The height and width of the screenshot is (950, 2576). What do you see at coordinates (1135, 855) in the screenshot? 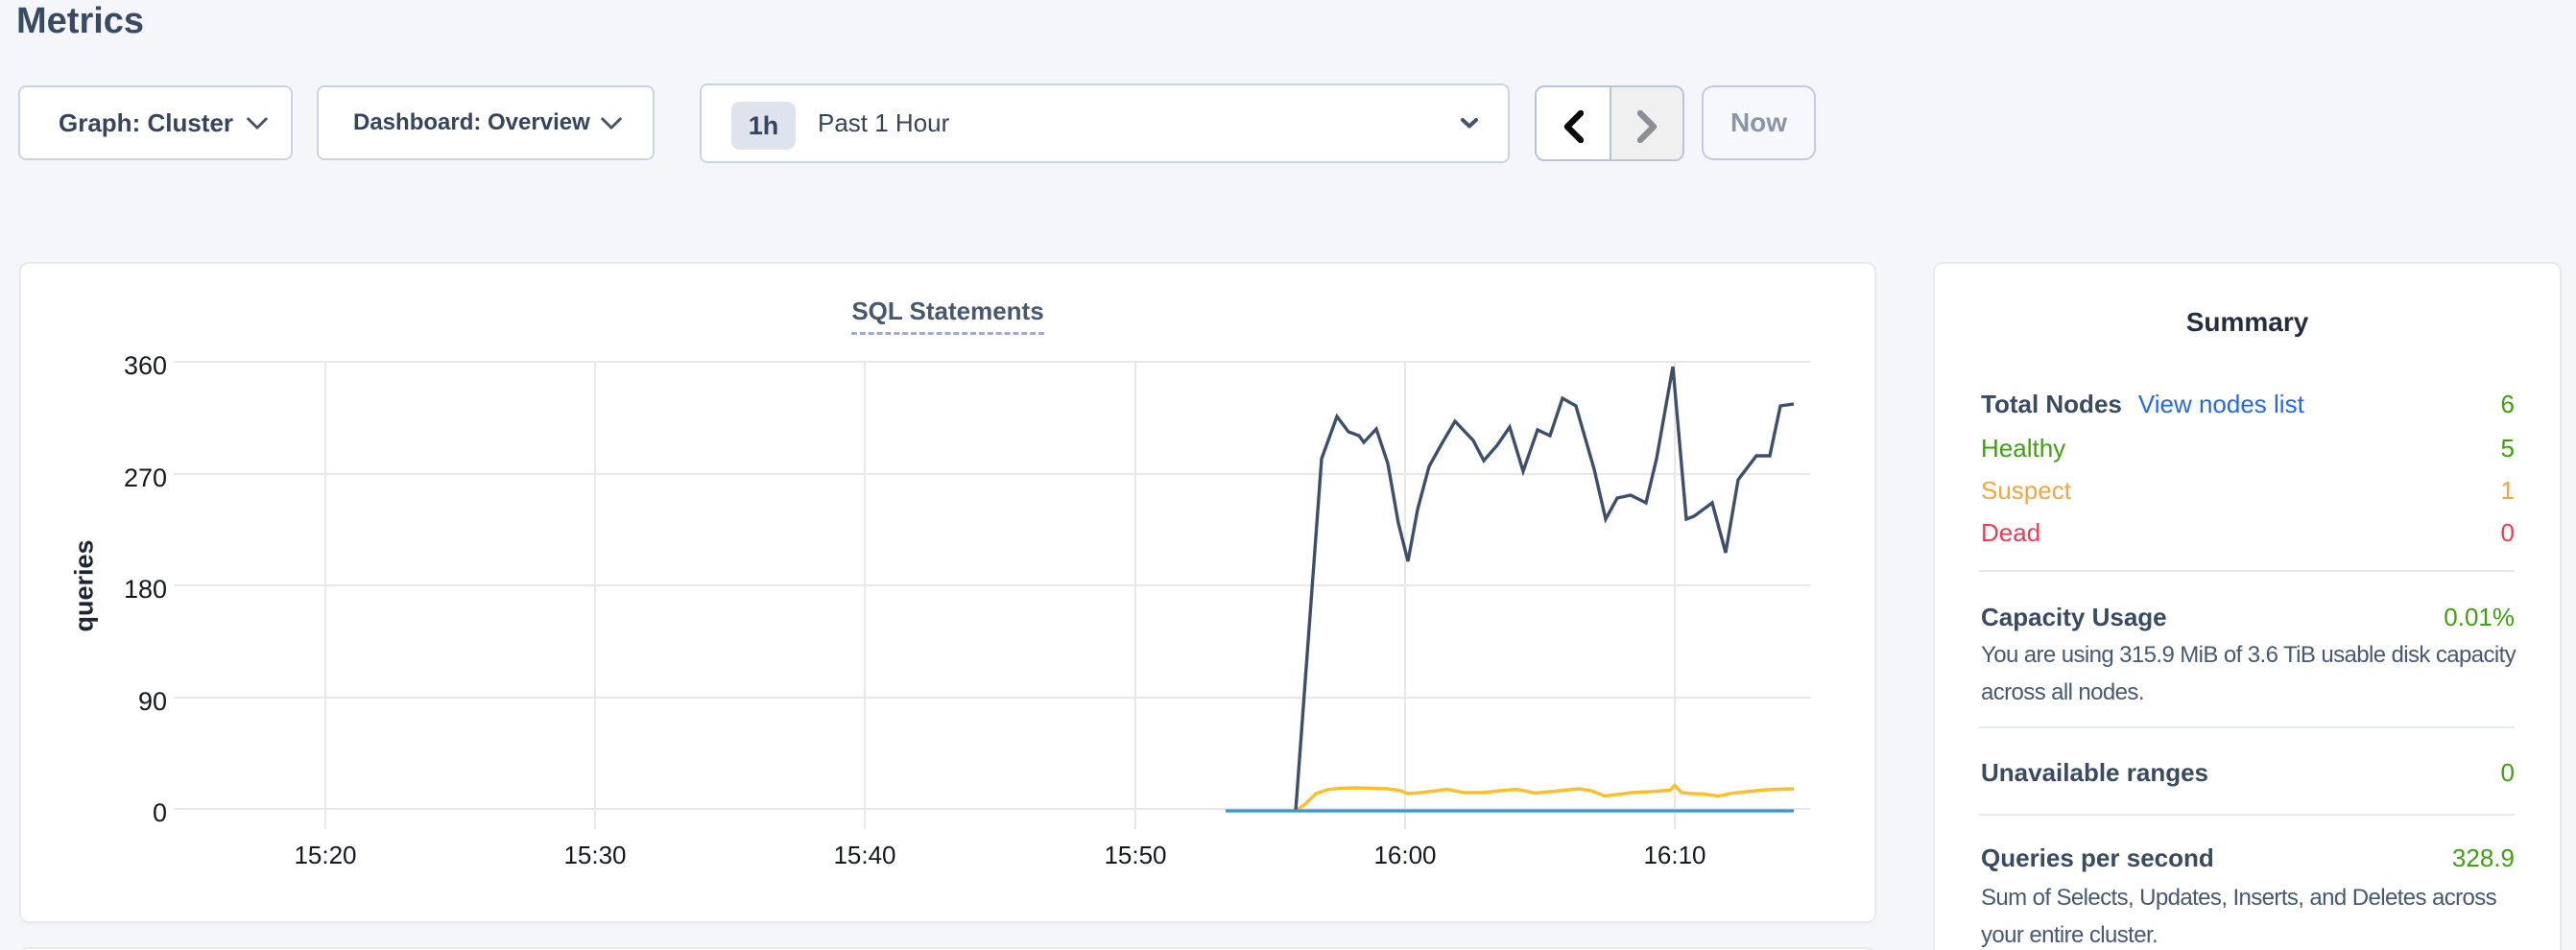
I see `svg-text: 15:50` at bounding box center [1135, 855].